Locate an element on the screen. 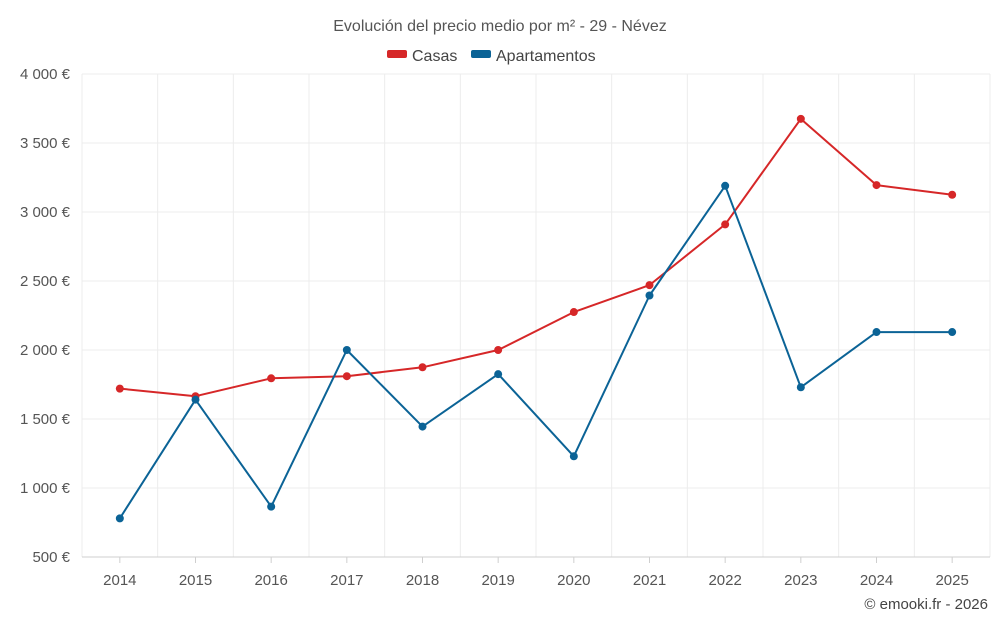 This screenshot has height=625, width=1000. legend: Casas Apartamentos is located at coordinates (491, 56).